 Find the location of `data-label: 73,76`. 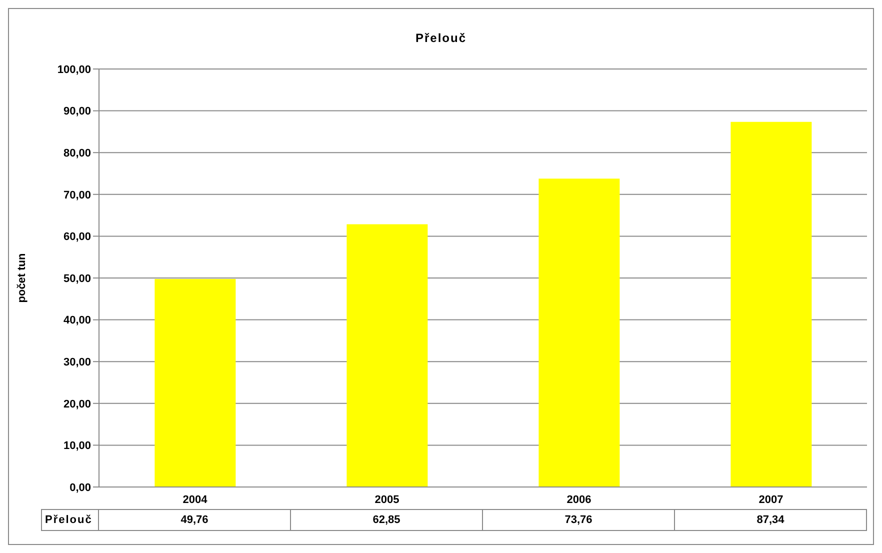

data-label: 73,76 is located at coordinates (579, 520).